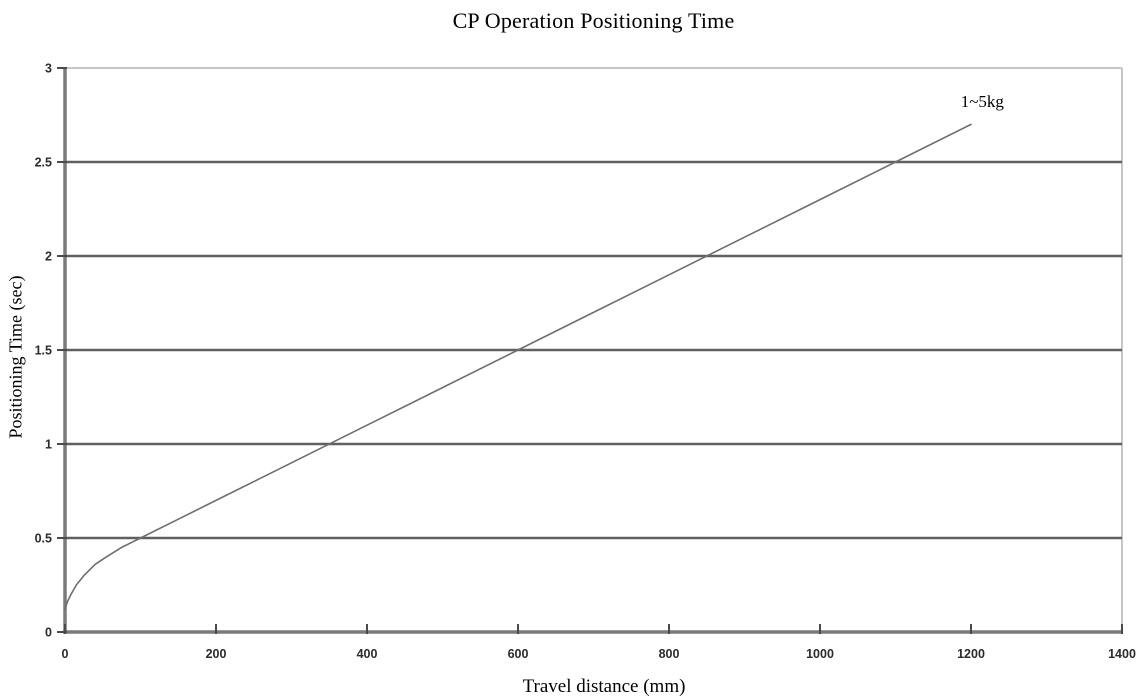  What do you see at coordinates (518, 654) in the screenshot?
I see `x-tick-label-600: 600` at bounding box center [518, 654].